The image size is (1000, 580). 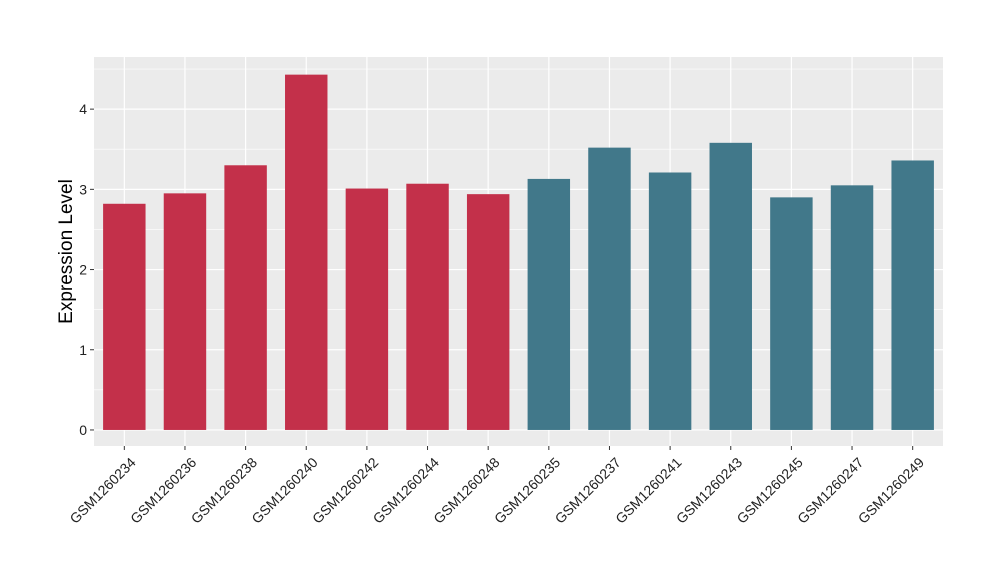 I want to click on bar-GSM1260245, so click(x=791, y=313).